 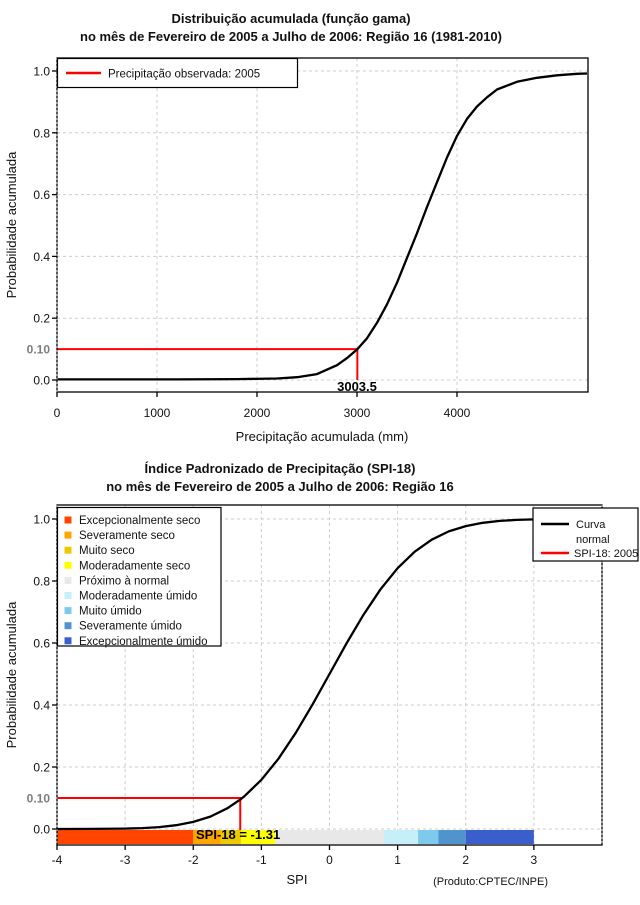 What do you see at coordinates (130, 627) in the screenshot?
I see `category-label: Severamente úmido` at bounding box center [130, 627].